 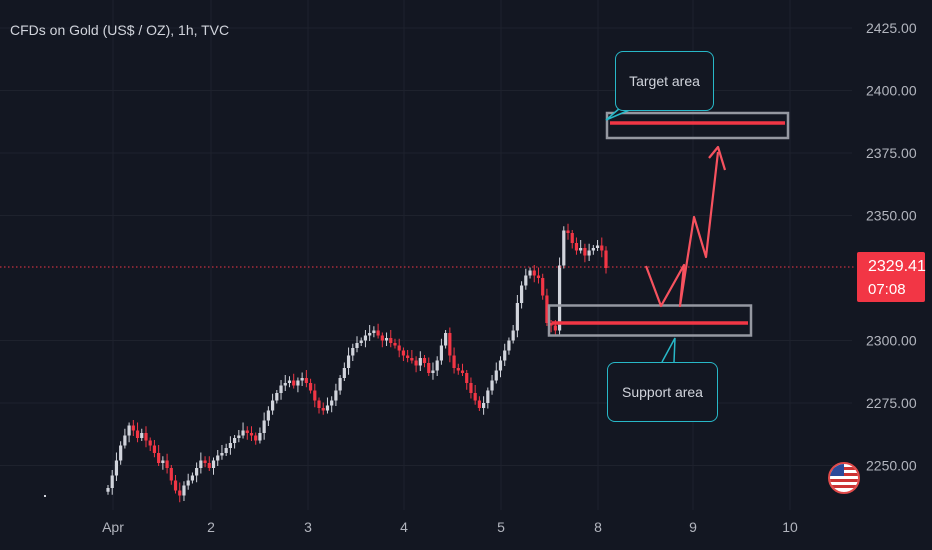 What do you see at coordinates (891, 91) in the screenshot?
I see `y-tick-label: 2400.00` at bounding box center [891, 91].